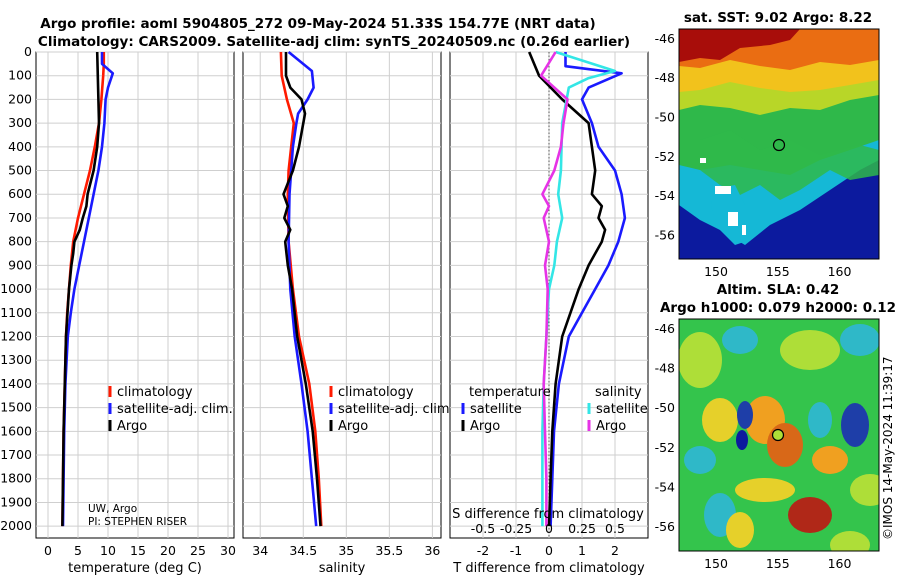 The width and height of the screenshot is (900, 580). I want to click on salinity-xlabel: salinity, so click(342, 568).